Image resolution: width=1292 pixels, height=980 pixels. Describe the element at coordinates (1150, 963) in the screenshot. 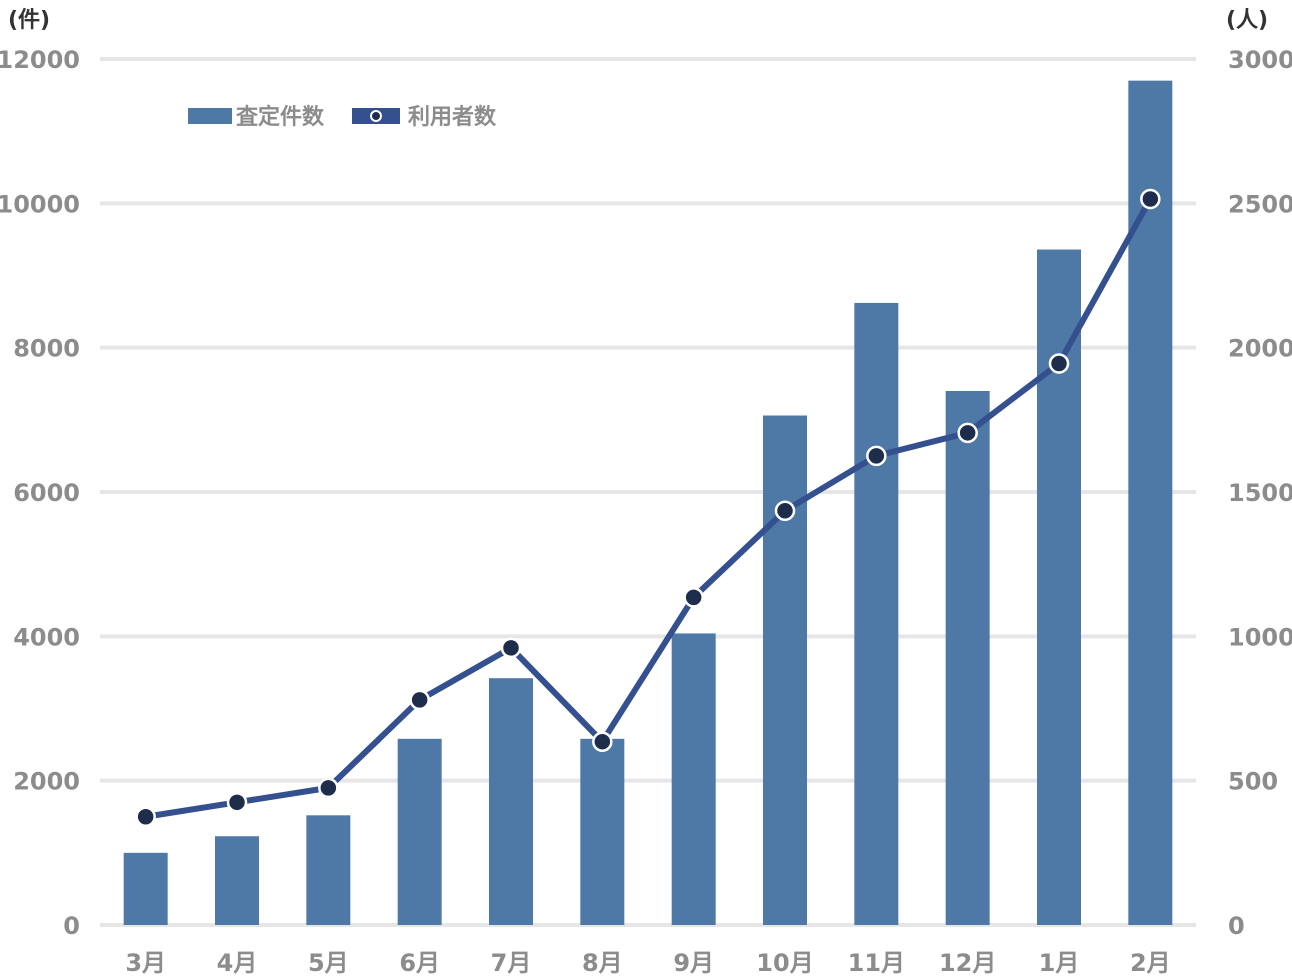

I see `x-tick-label: 2月` at that location.